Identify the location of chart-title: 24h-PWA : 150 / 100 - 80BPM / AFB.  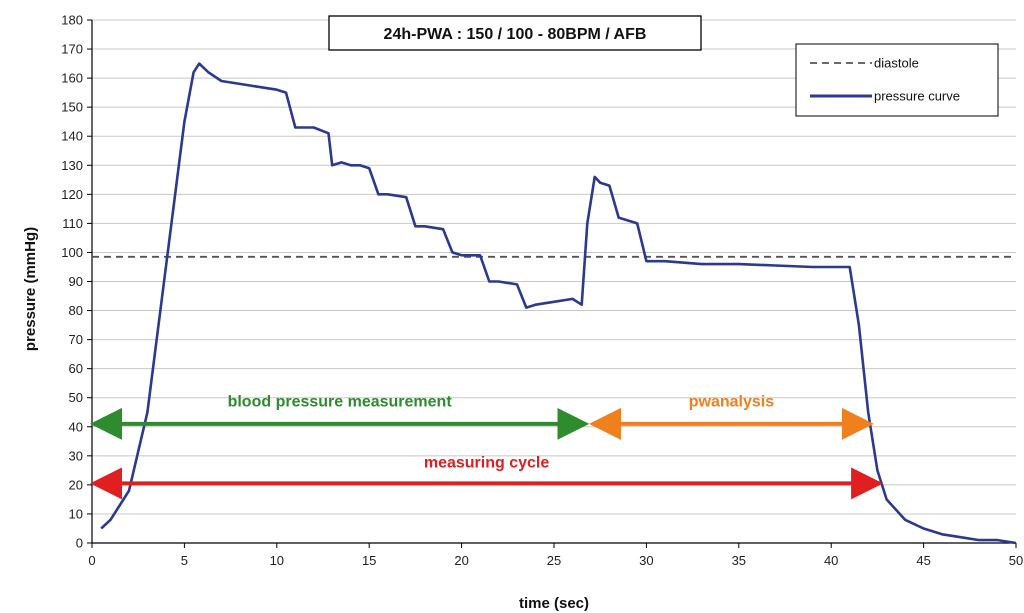
(515, 34).